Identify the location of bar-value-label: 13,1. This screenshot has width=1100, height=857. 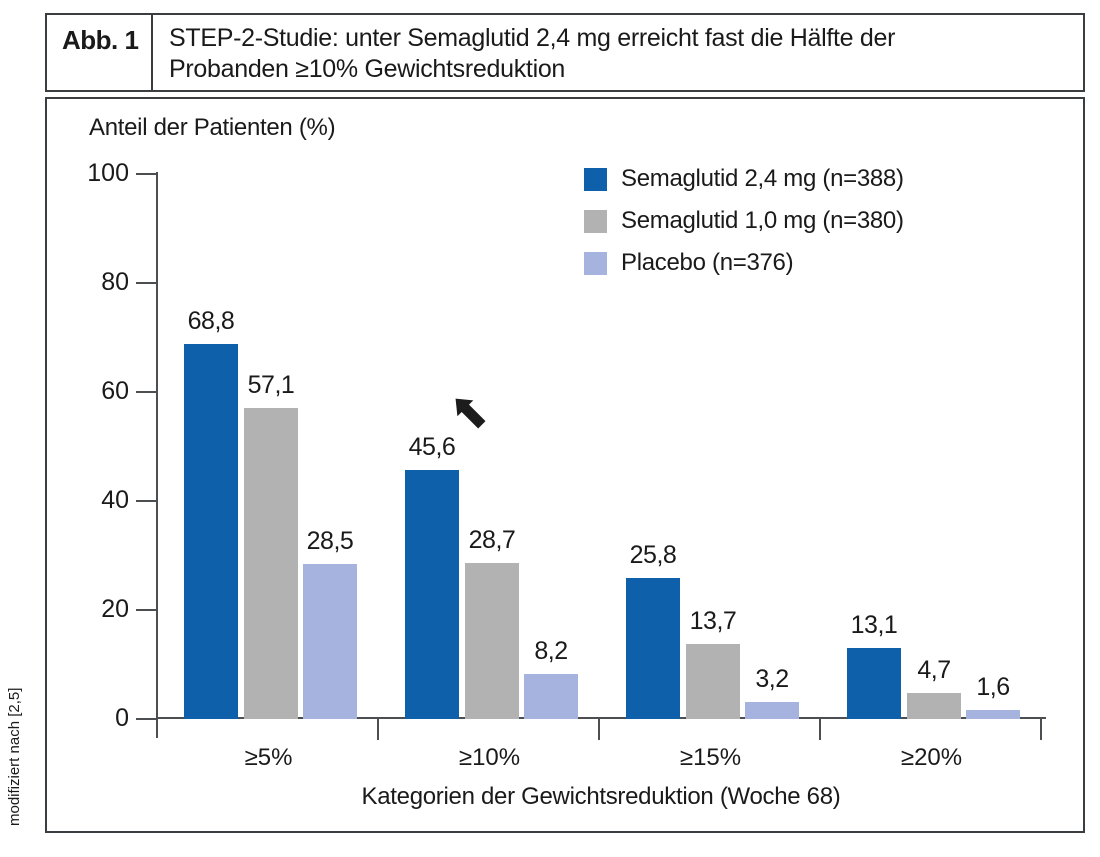
(874, 625).